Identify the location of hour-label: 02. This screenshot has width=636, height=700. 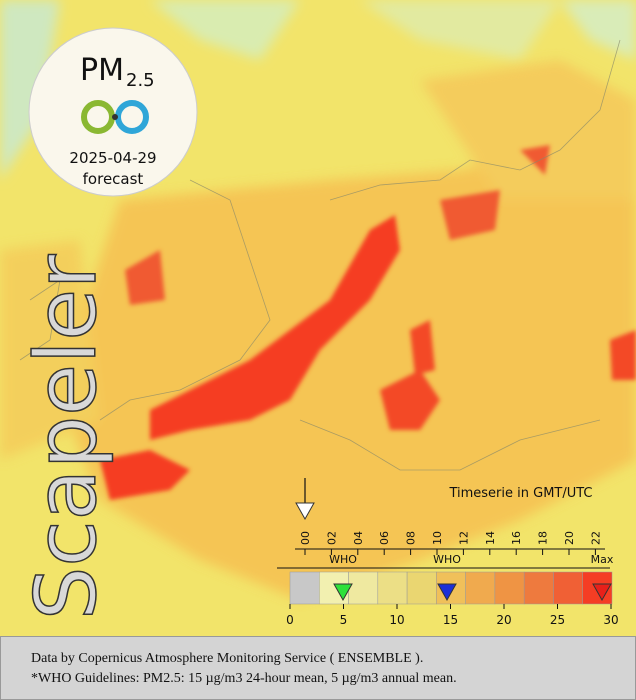
(331, 538).